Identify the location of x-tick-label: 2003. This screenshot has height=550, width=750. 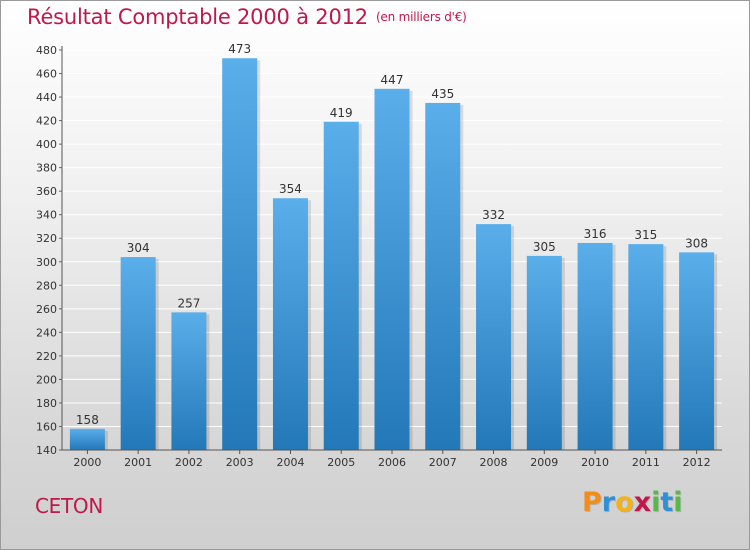
(240, 462).